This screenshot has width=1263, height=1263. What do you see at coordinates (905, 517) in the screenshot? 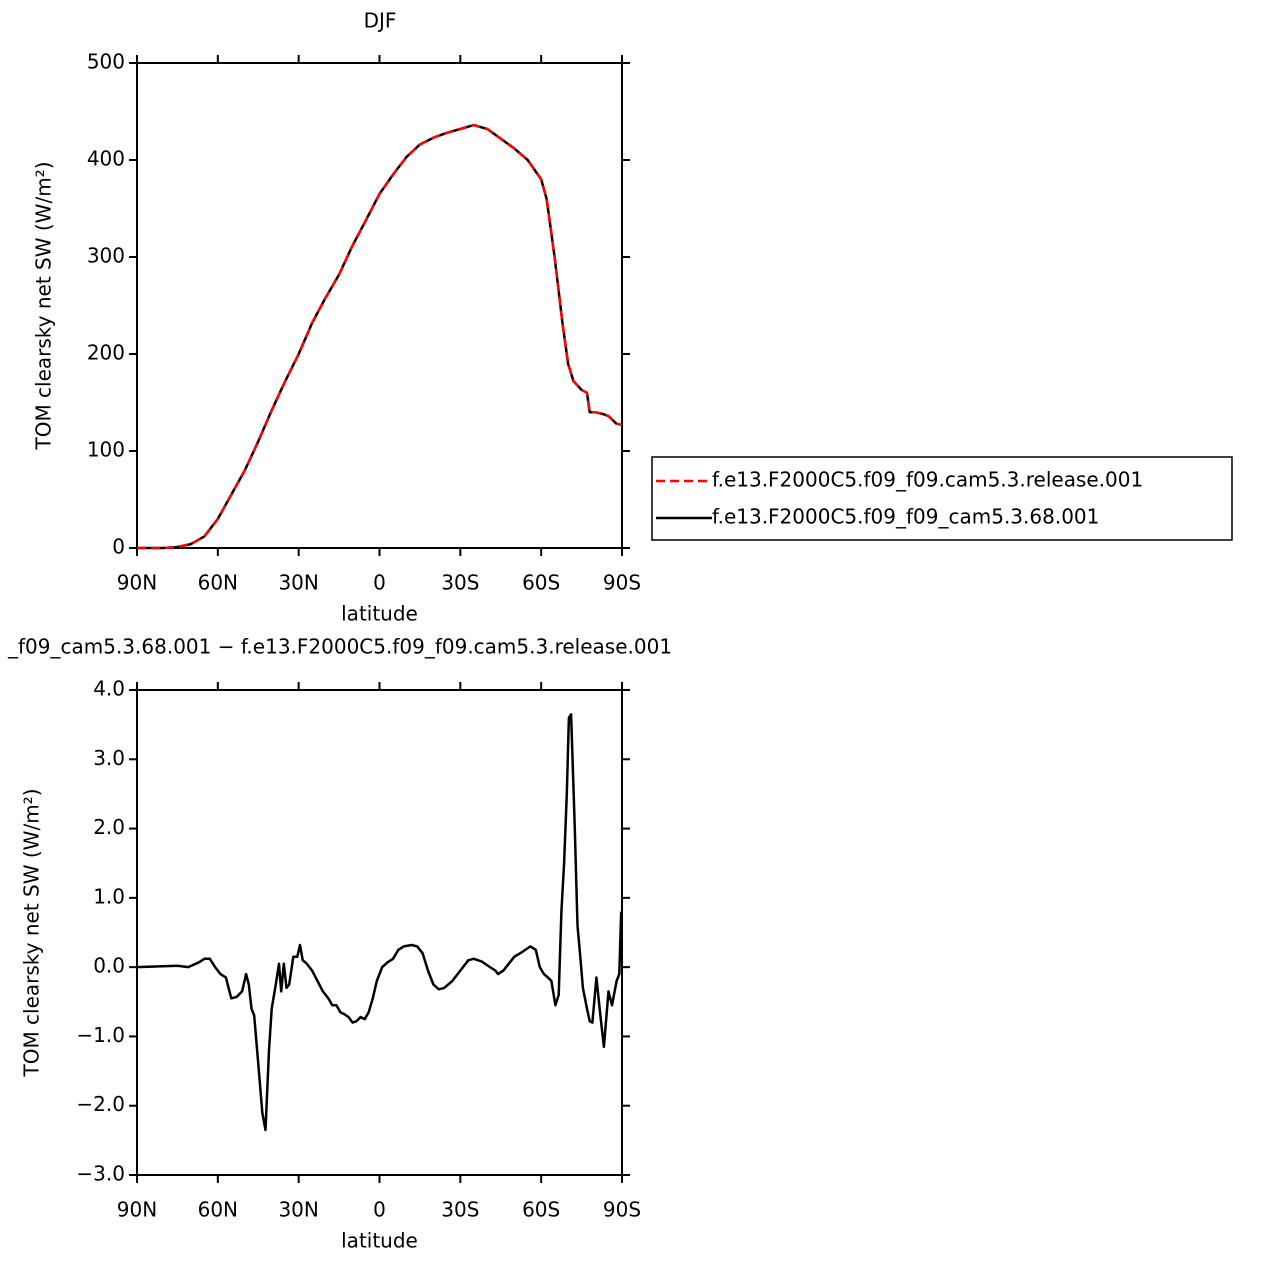
I see `legend-label: f.e13.F2000C5.f09_f09_cam5.3.68.001` at bounding box center [905, 517].